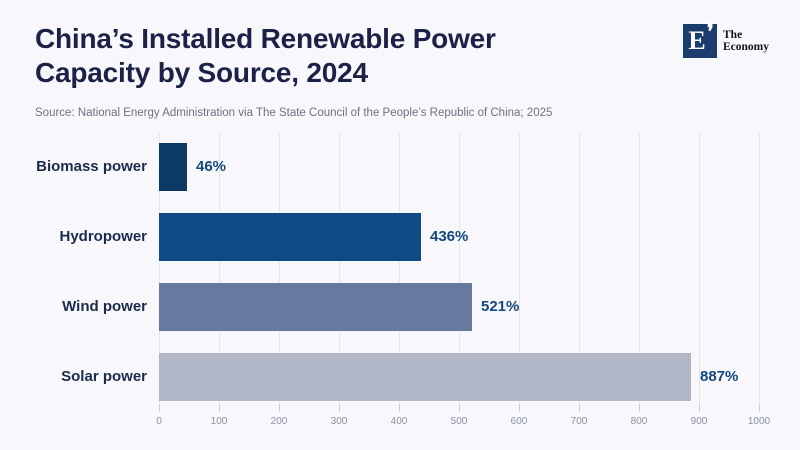 The height and width of the screenshot is (450, 800). What do you see at coordinates (579, 421) in the screenshot?
I see `x-axis-tick-label: 700` at bounding box center [579, 421].